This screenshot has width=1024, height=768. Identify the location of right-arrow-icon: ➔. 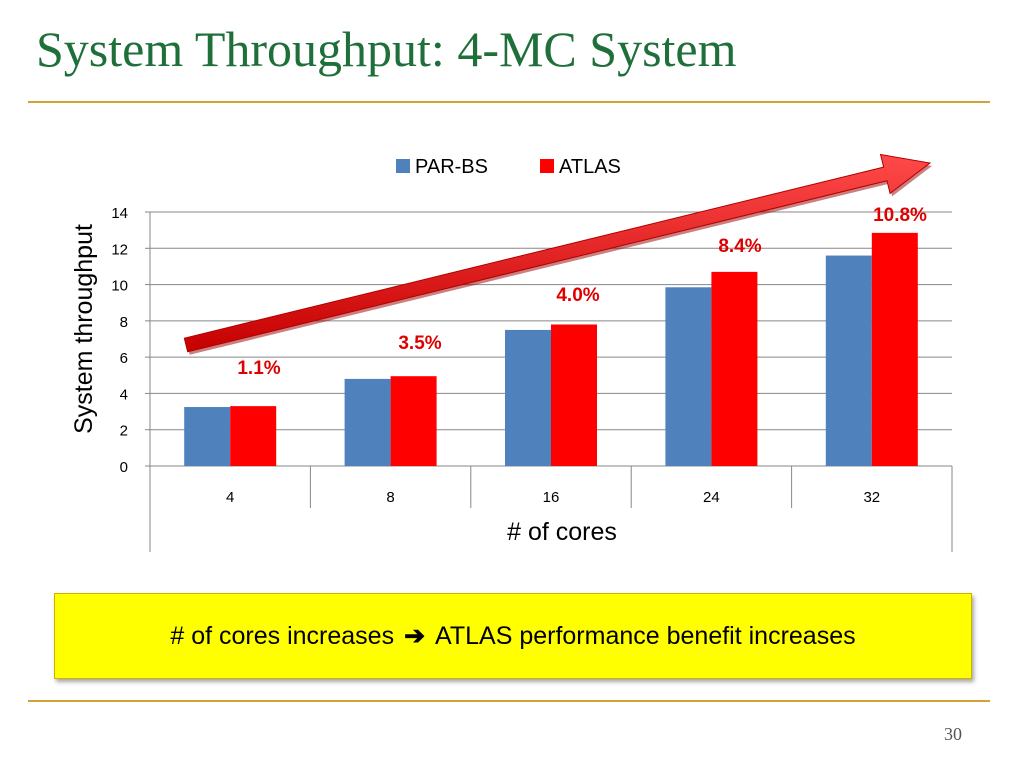
(415, 636).